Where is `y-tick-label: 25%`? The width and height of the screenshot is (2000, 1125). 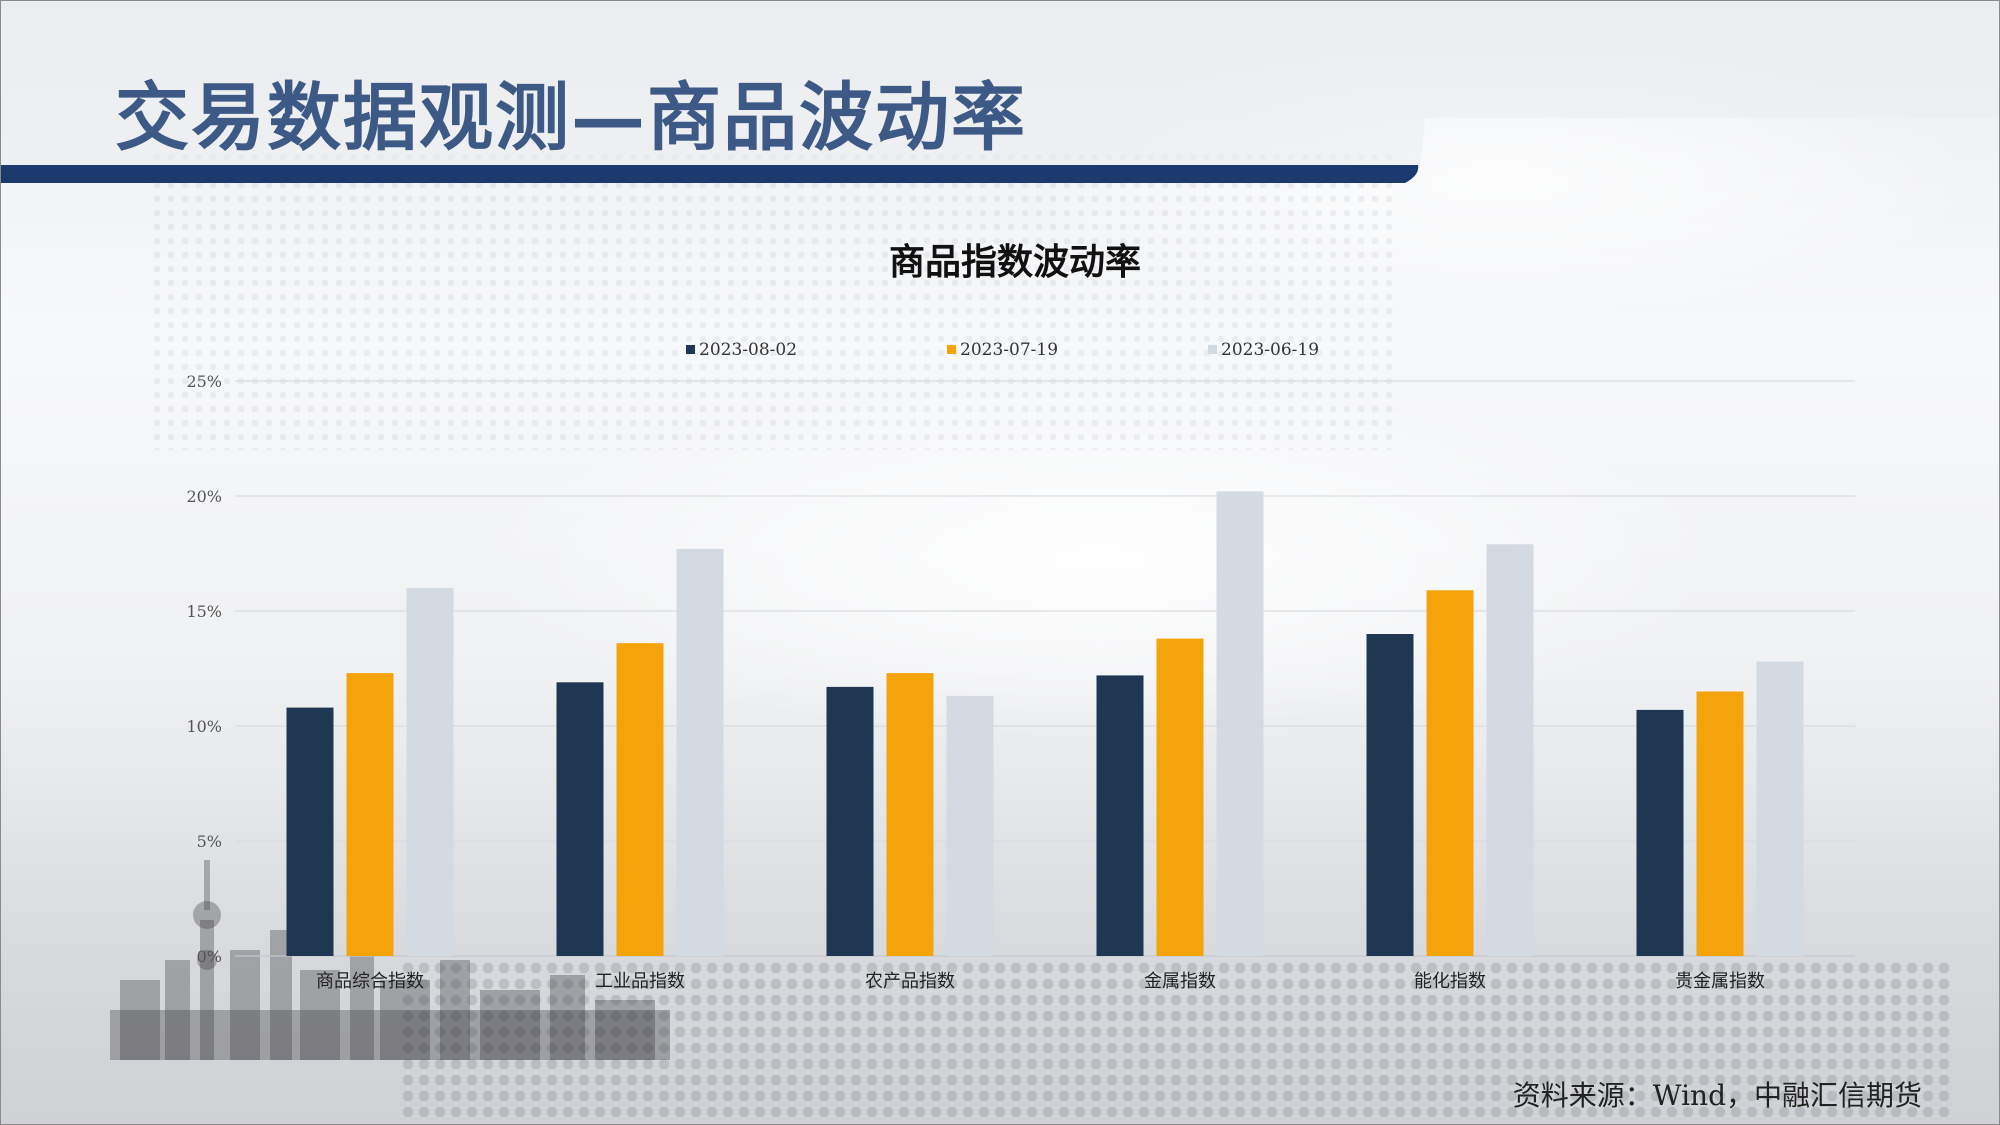 y-tick-label: 25% is located at coordinates (204, 381).